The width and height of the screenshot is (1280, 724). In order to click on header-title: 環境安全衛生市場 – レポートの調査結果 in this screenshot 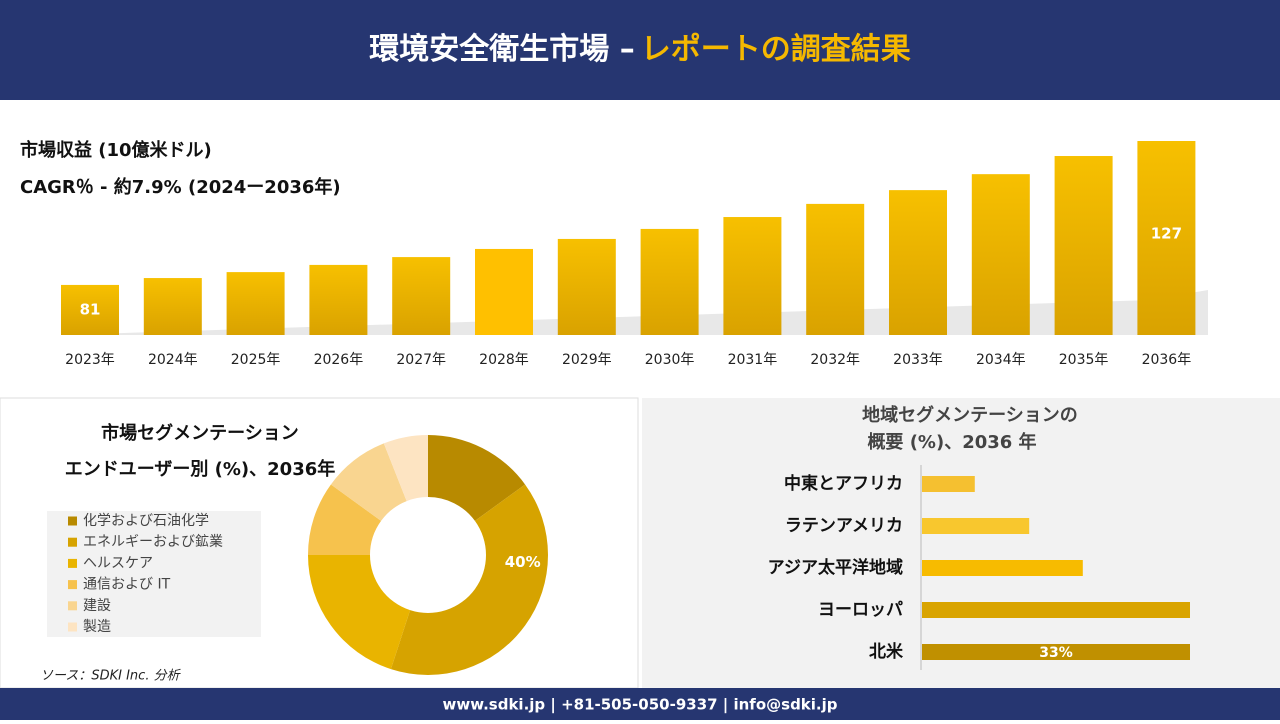, I will do `click(639, 49)`.